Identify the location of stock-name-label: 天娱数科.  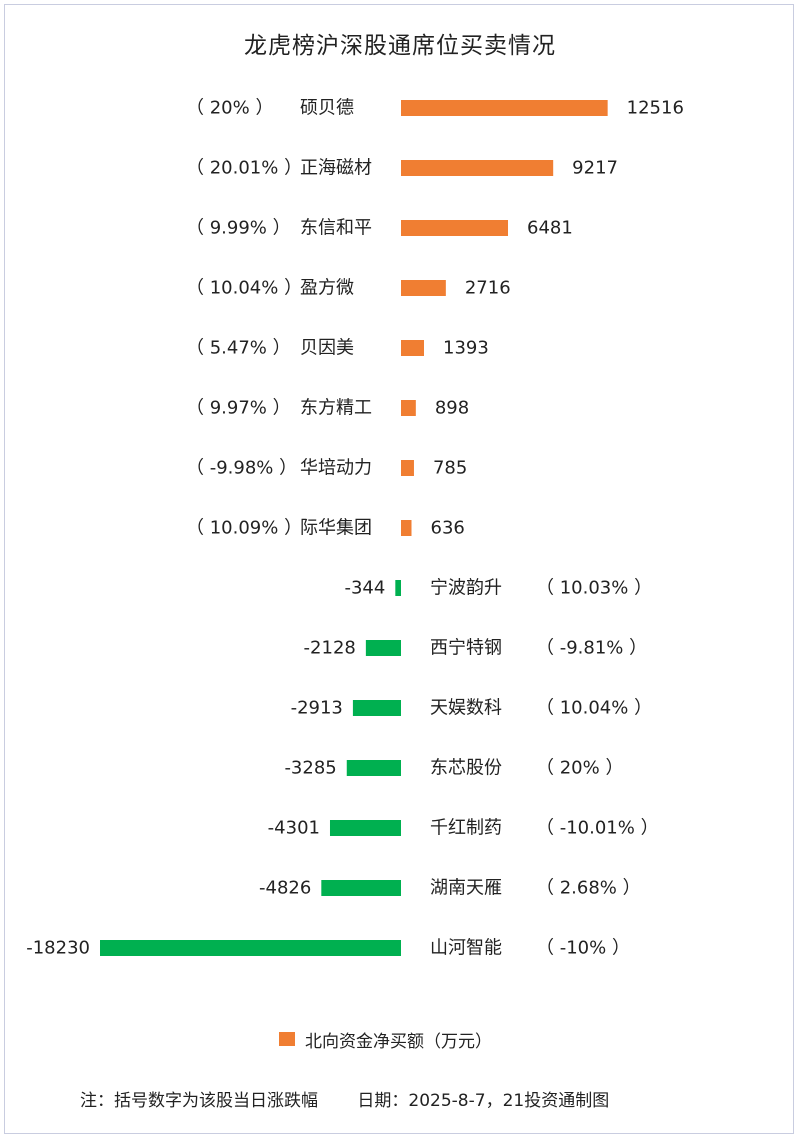
(466, 708).